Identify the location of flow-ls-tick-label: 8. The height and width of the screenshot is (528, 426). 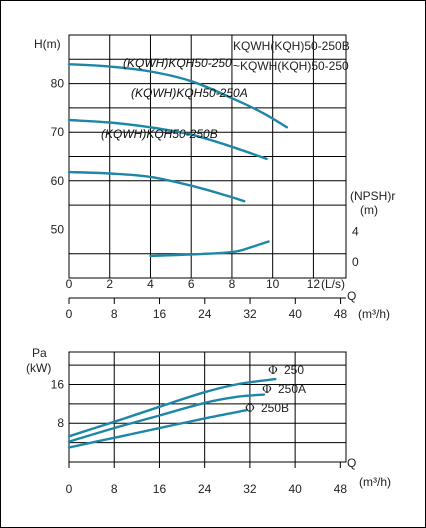
(232, 284).